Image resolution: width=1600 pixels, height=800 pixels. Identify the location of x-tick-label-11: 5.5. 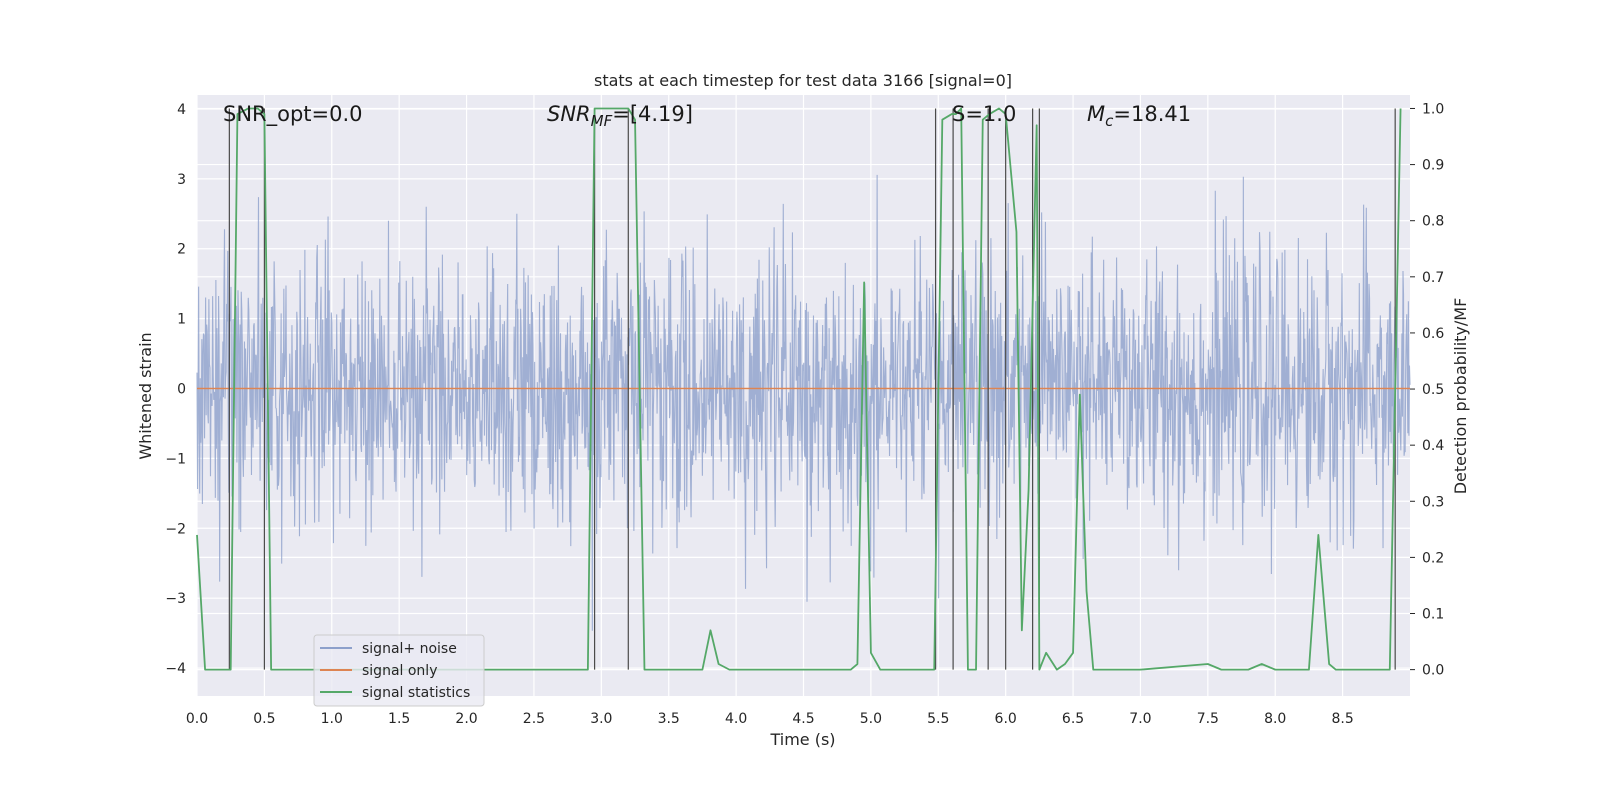
(938, 719).